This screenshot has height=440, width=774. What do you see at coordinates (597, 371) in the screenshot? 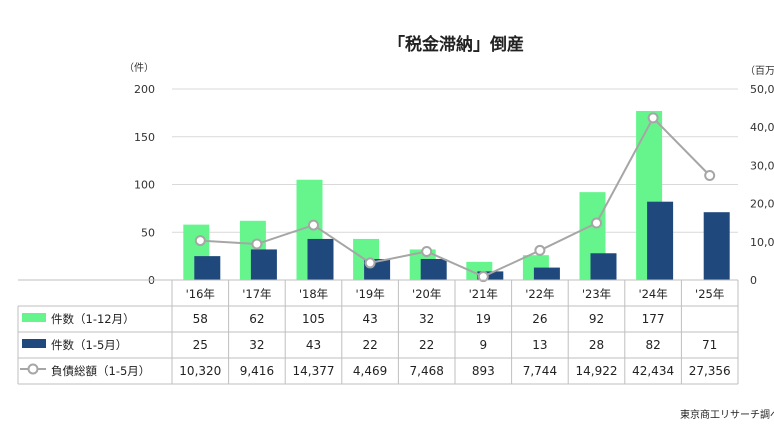
I see `table-value: 14,922` at bounding box center [597, 371].